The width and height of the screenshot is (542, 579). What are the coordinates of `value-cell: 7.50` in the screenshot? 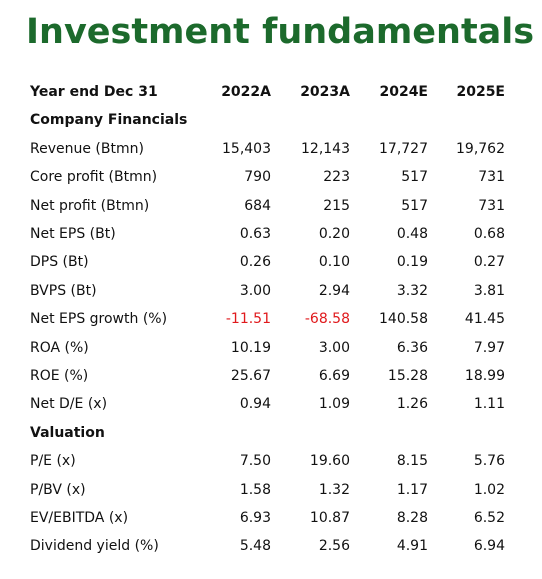 It's located at (255, 461).